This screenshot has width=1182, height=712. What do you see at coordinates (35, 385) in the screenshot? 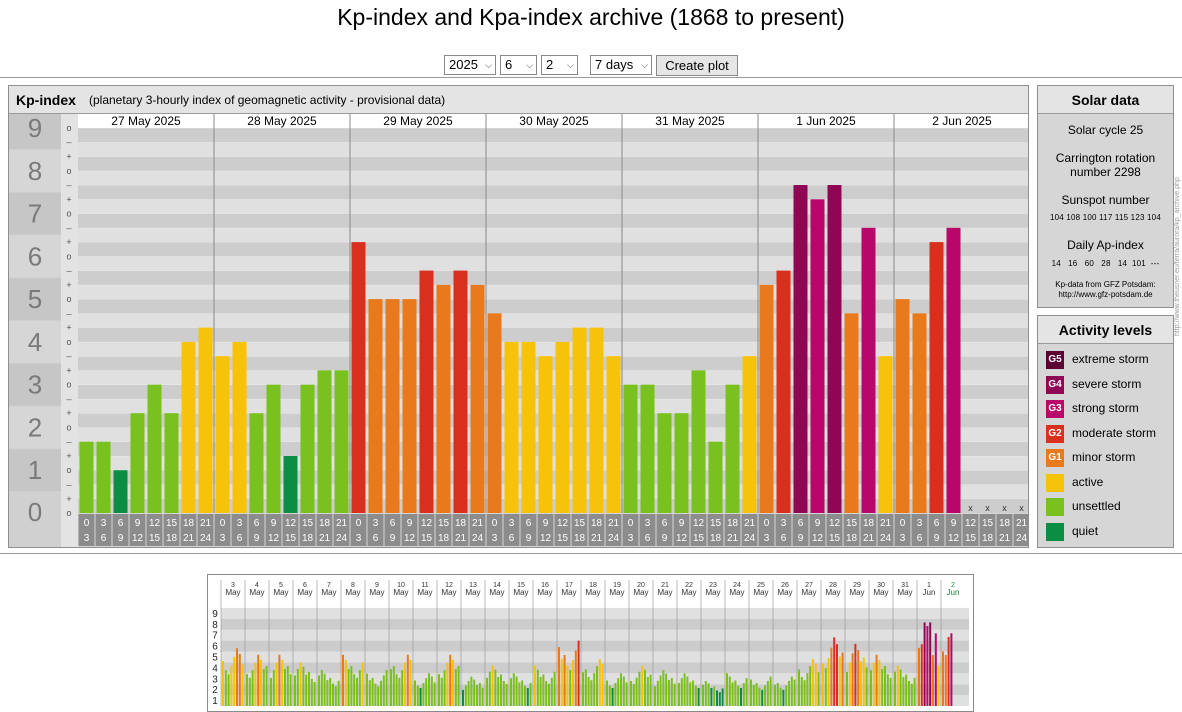
I see `y-tick-label: 3` at bounding box center [35, 385].